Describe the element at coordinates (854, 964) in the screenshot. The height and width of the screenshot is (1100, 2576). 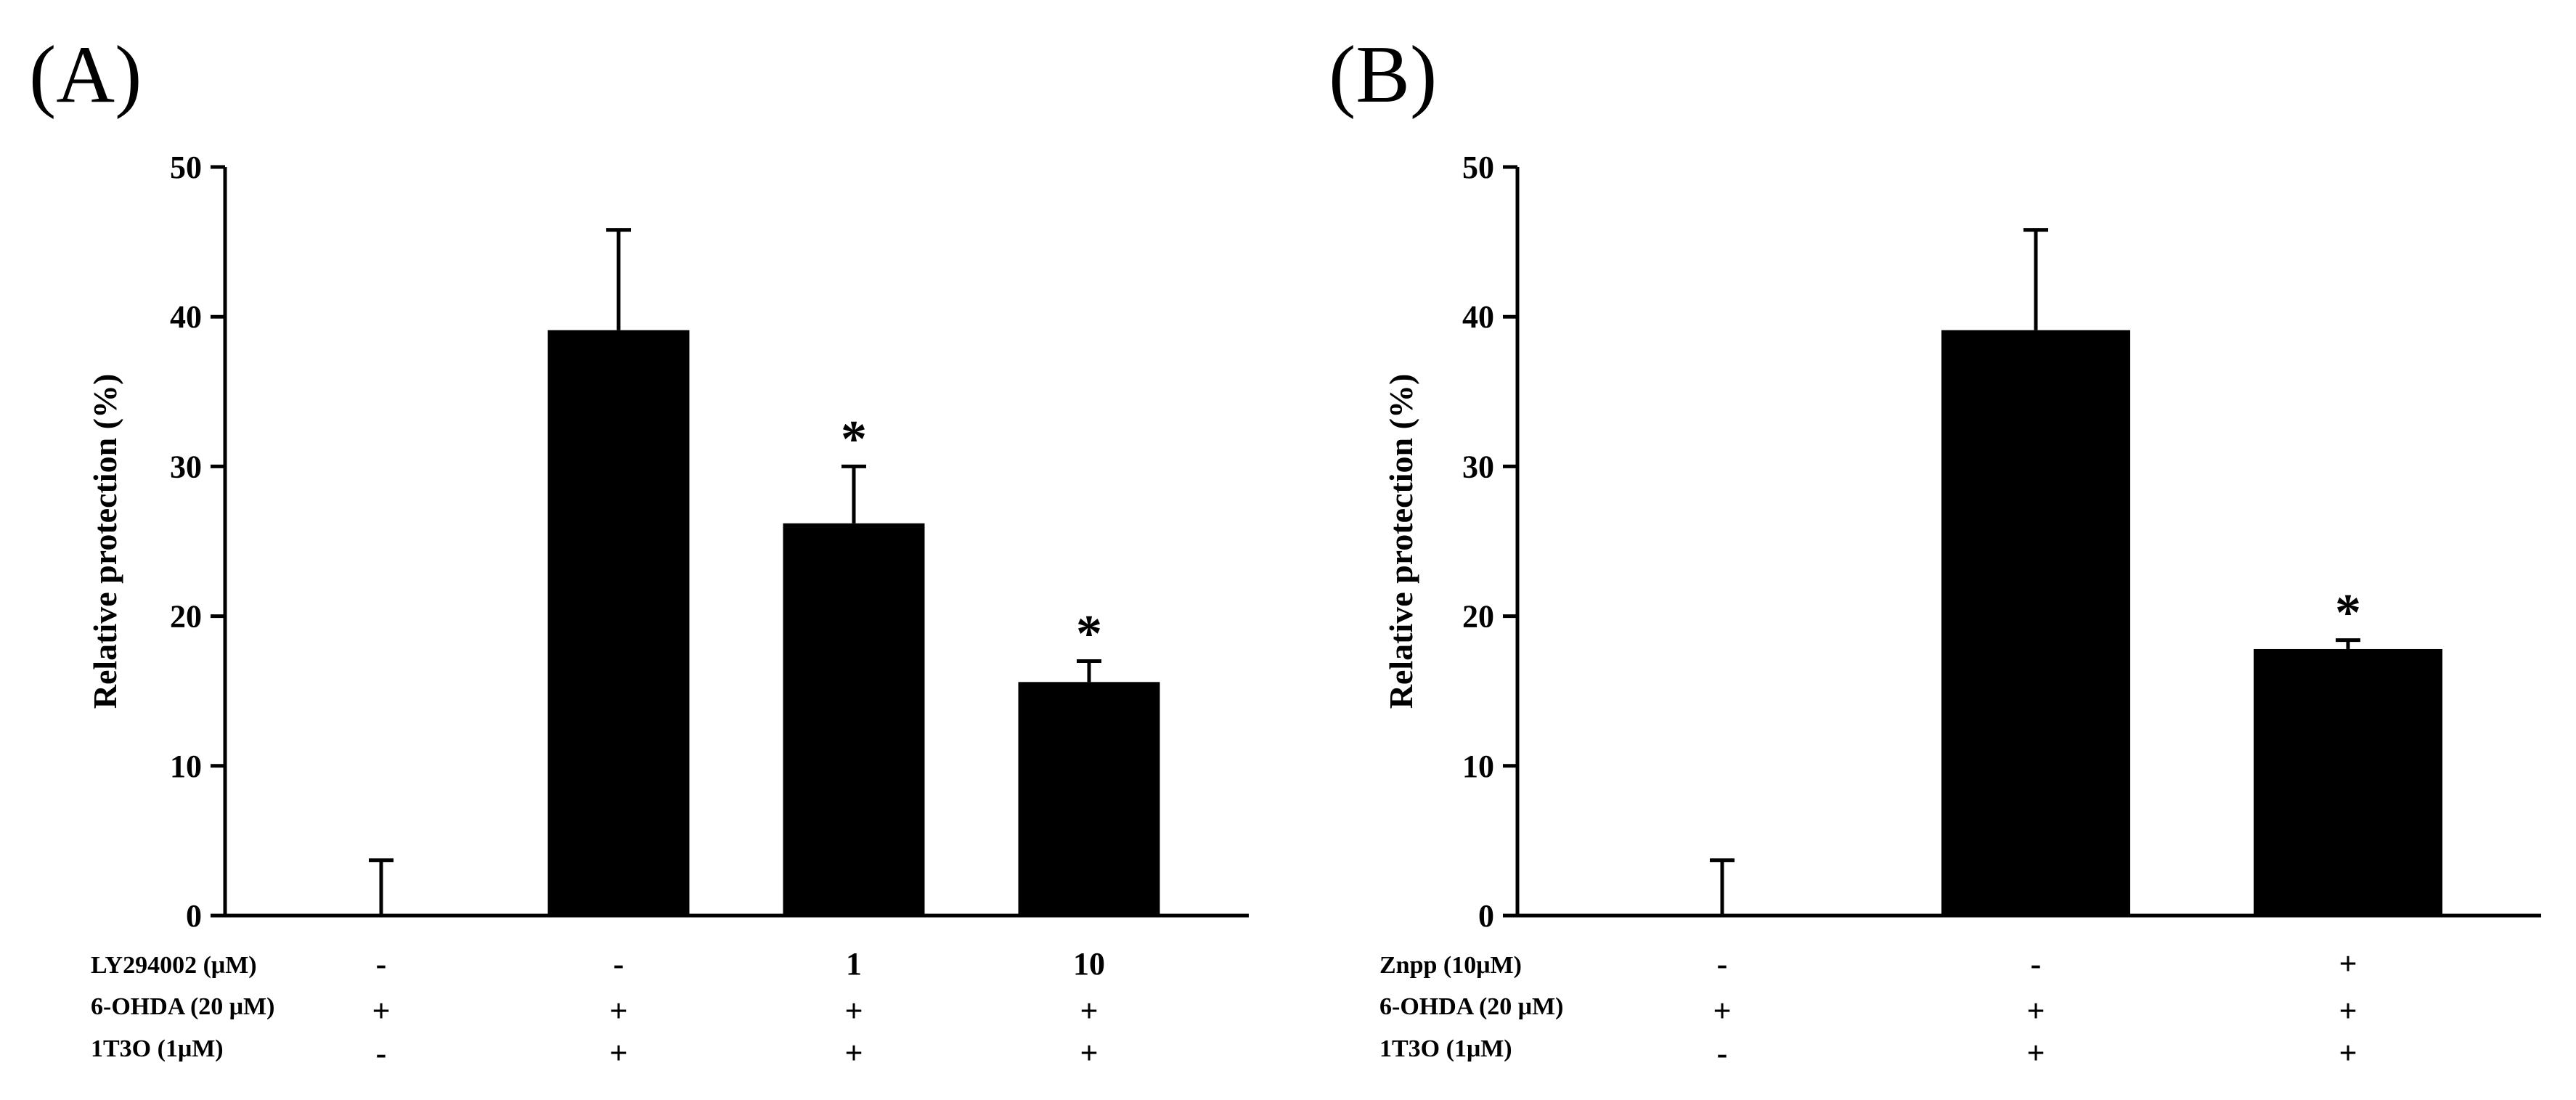
I see `condition-value: 1` at that location.